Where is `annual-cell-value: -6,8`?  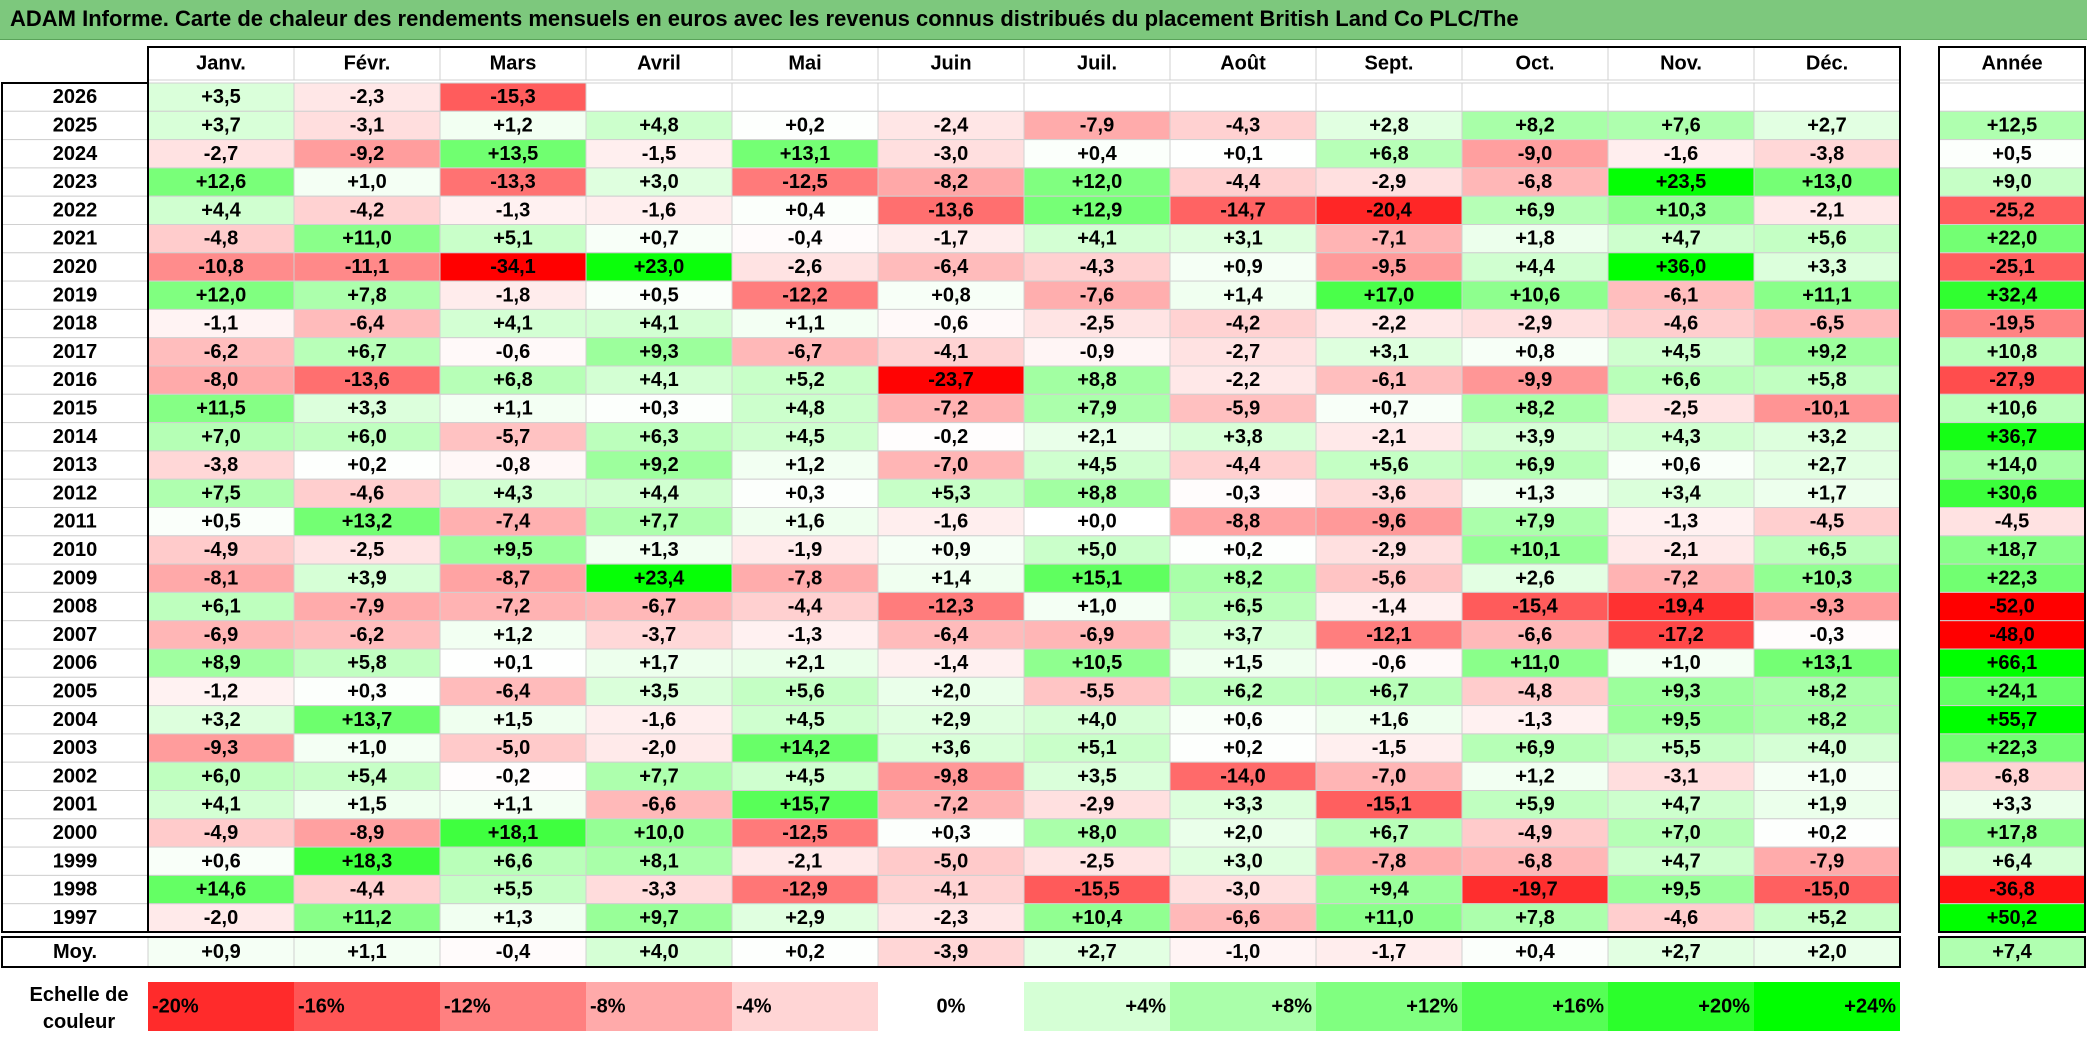 annual-cell-value: -6,8 is located at coordinates (2012, 776).